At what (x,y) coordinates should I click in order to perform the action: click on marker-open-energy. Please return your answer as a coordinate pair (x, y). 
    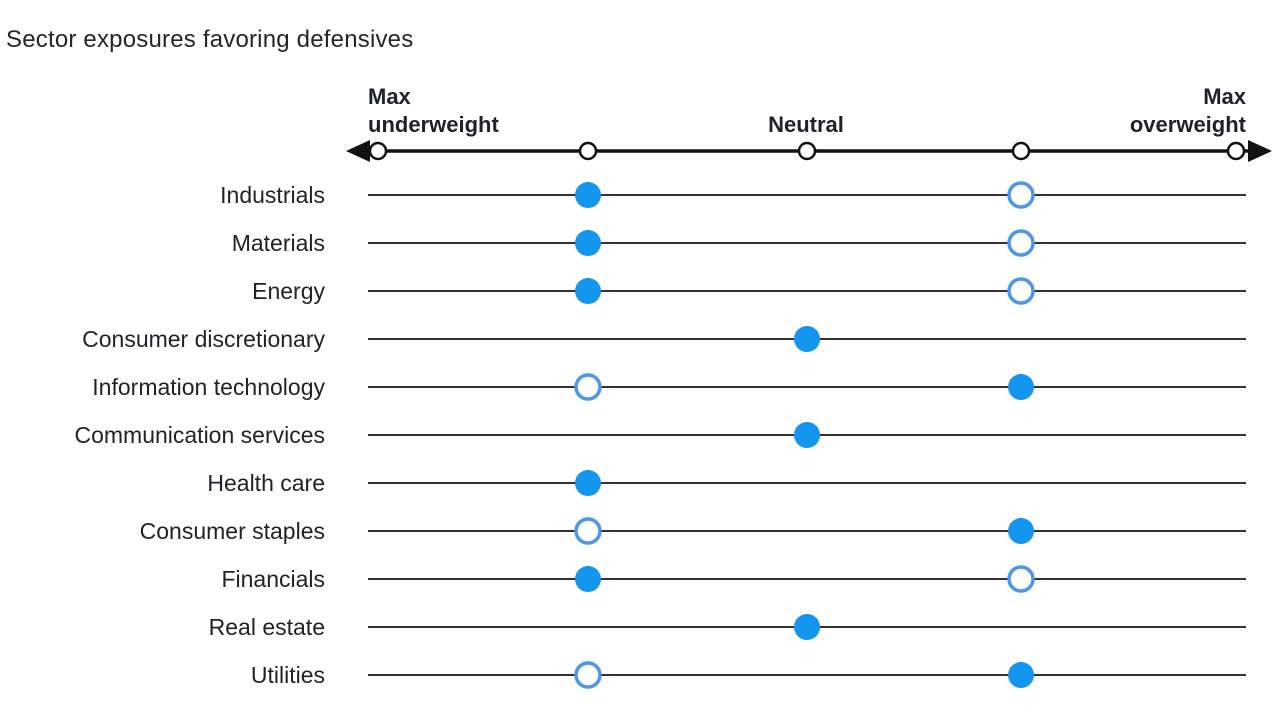
    Looking at the image, I should click on (1021, 291).